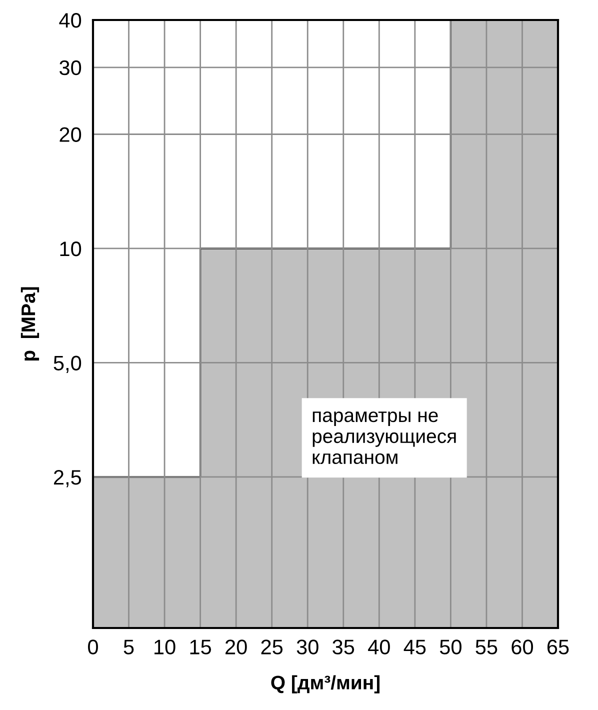 Image resolution: width=598 pixels, height=710 pixels. Describe the element at coordinates (325, 684) in the screenshot. I see `x-axis-title: Q [дм³/мин]` at that location.